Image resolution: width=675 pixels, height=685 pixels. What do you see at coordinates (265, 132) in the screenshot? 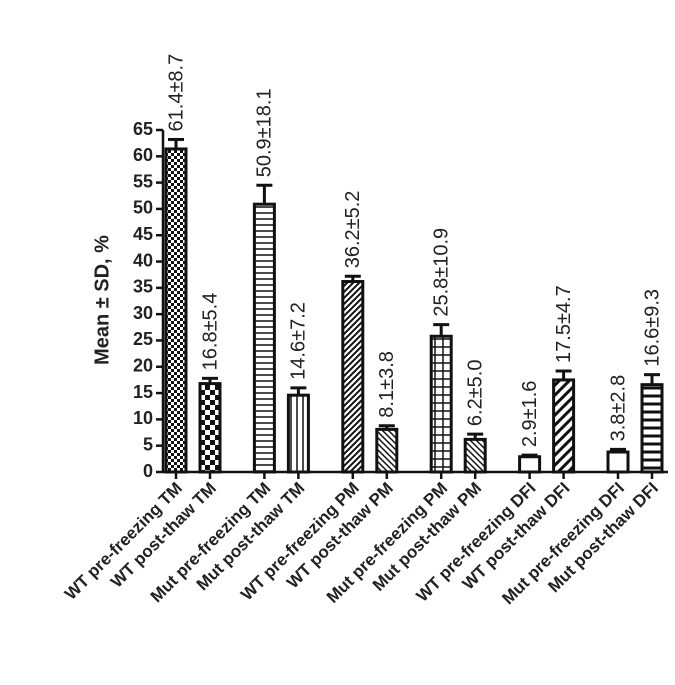
I see `value-label: 50.9±18.1` at bounding box center [265, 132].